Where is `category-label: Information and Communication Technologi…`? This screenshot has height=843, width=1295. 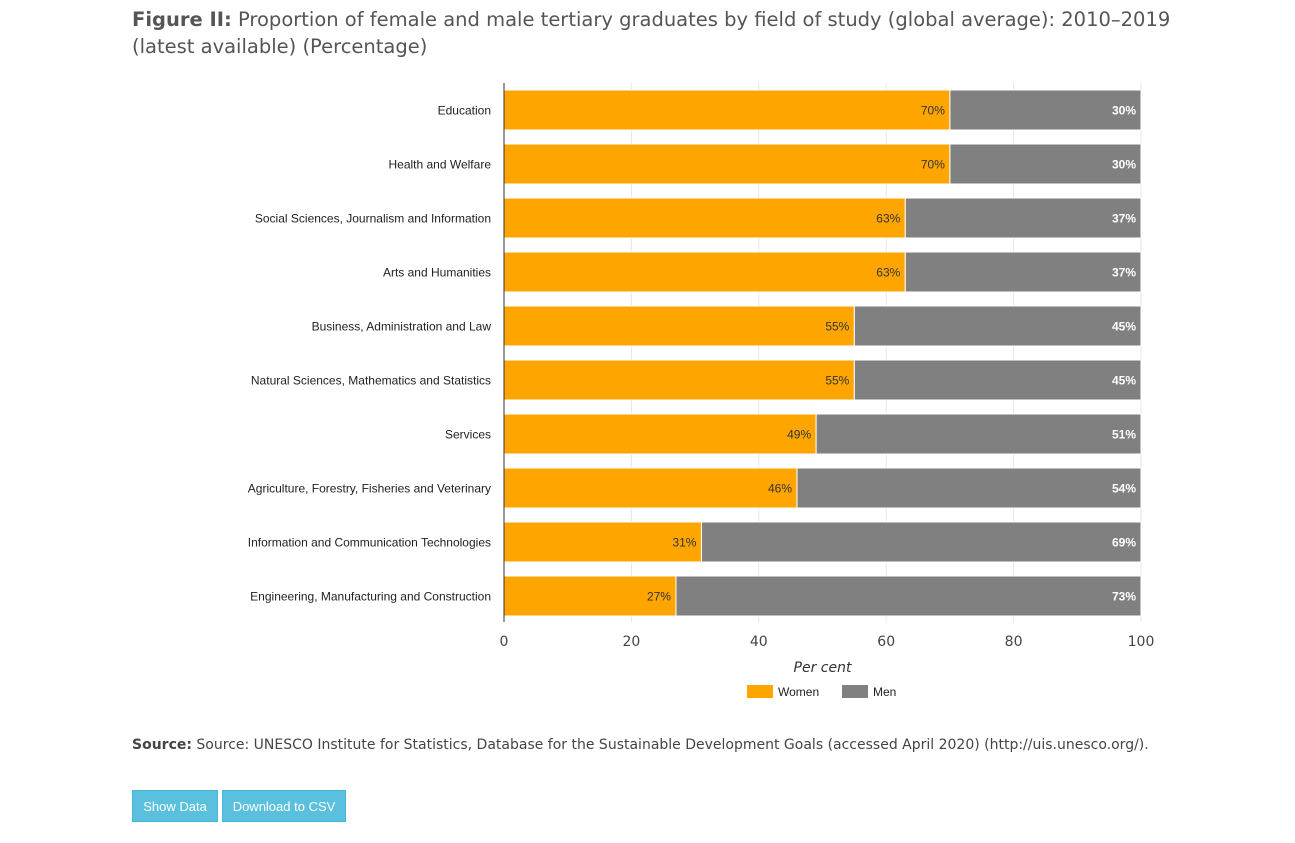
category-label: Information and Communication Technologi… is located at coordinates (369, 543).